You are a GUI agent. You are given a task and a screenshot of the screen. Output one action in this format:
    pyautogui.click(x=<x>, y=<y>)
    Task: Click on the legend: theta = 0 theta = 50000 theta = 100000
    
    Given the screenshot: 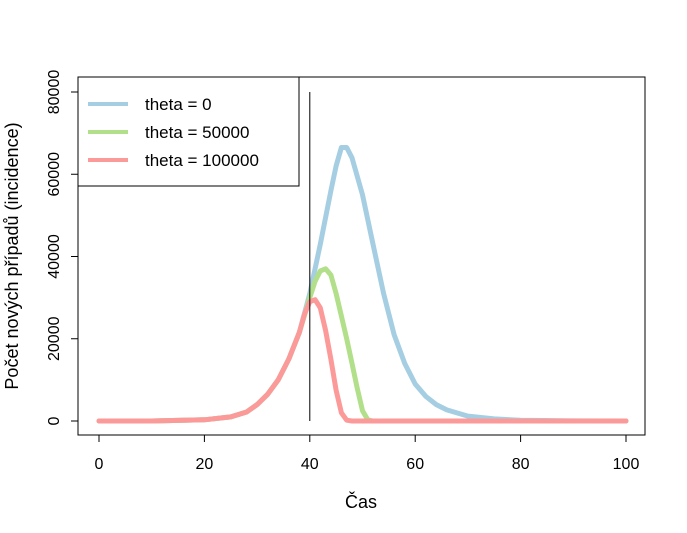 What is the action you would take?
    pyautogui.click(x=188, y=131)
    